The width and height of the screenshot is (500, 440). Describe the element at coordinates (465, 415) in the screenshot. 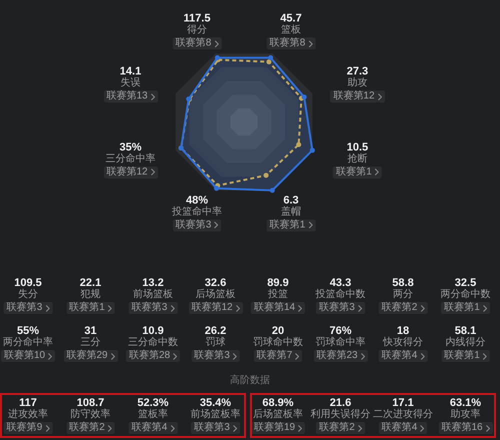

I see `category-label: 助攻率` at that location.